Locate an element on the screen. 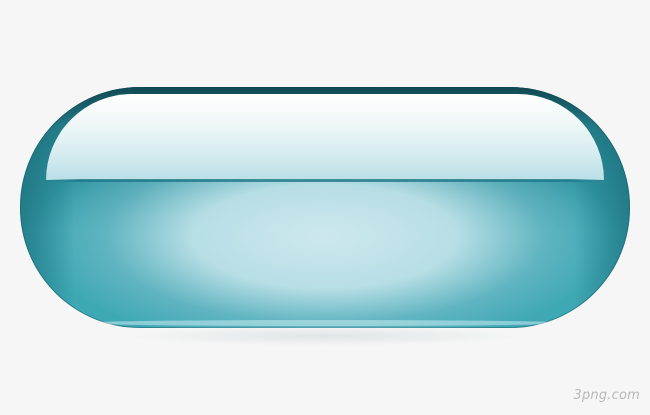 The width and height of the screenshot is (650, 415). button-bottom-glow is located at coordinates (325, 323).